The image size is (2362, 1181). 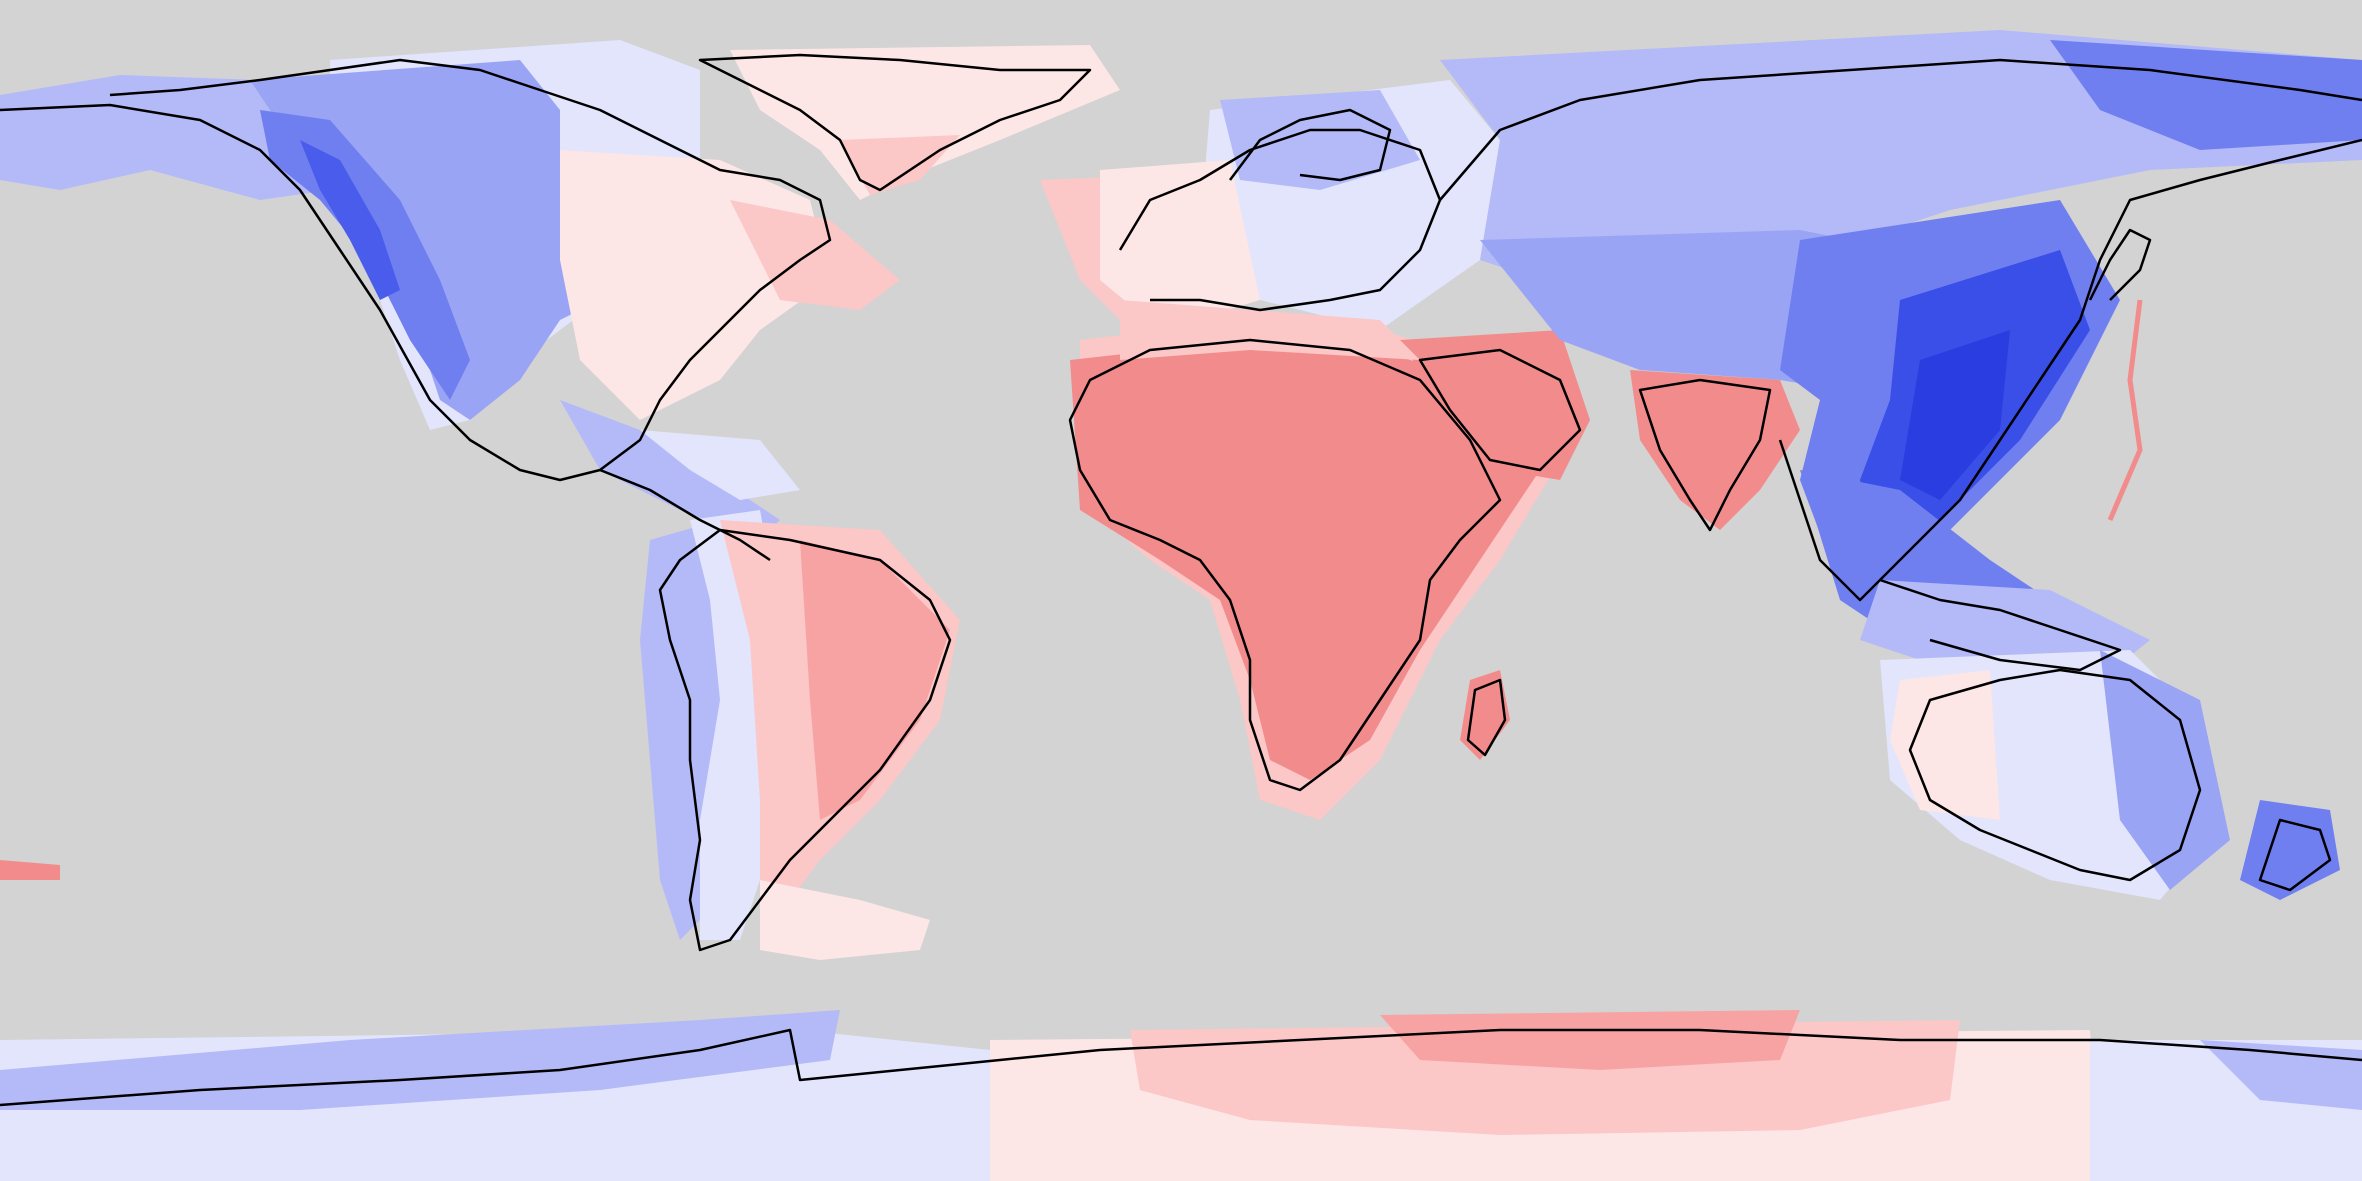 I want to click on new-zealand-blue, so click(x=2290, y=850).